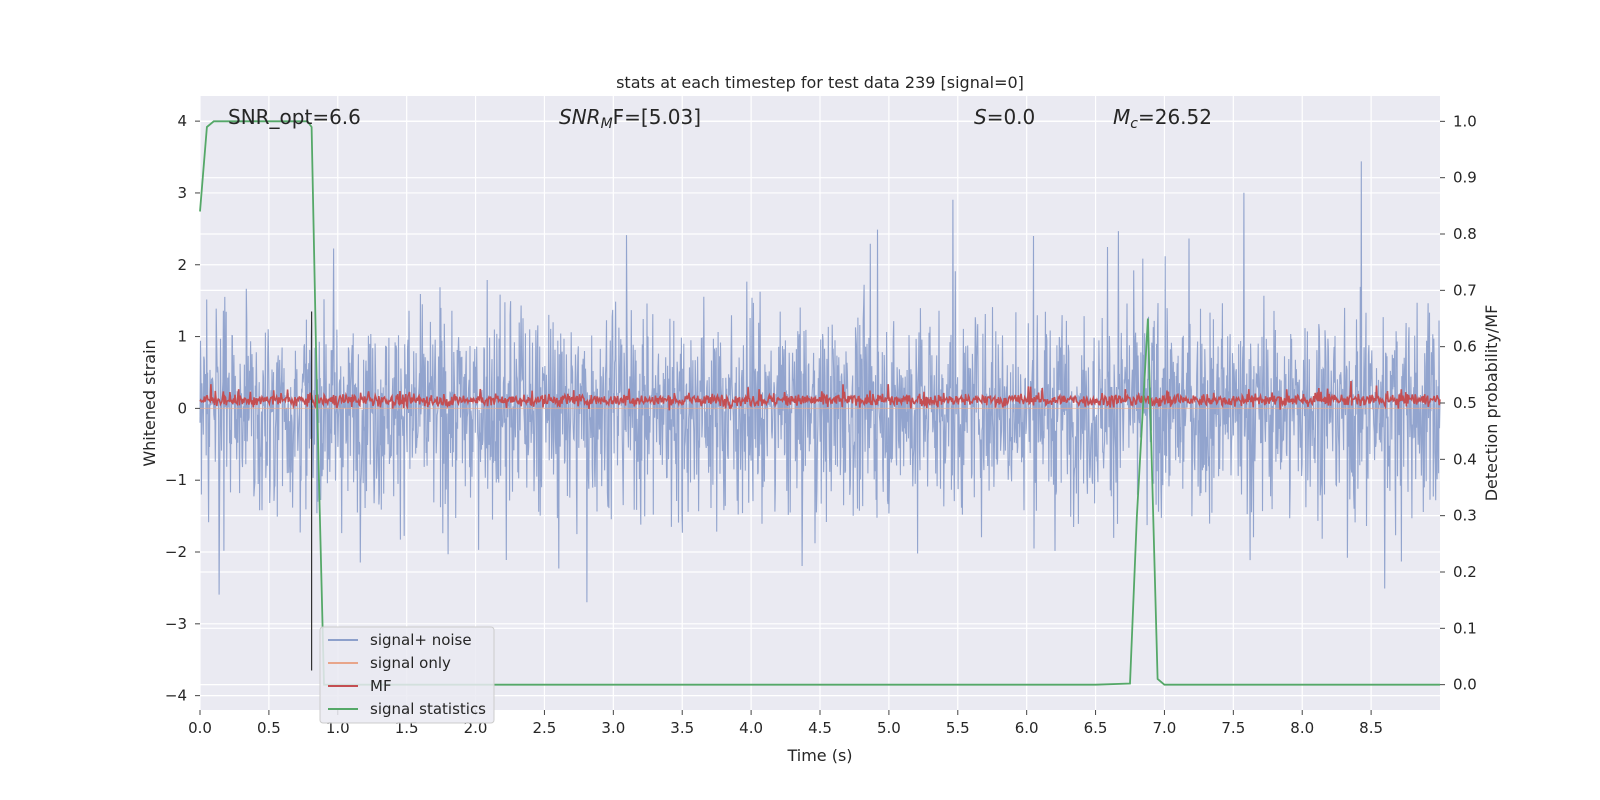  What do you see at coordinates (381, 686) in the screenshot?
I see `legend-label-mf: MF` at bounding box center [381, 686].